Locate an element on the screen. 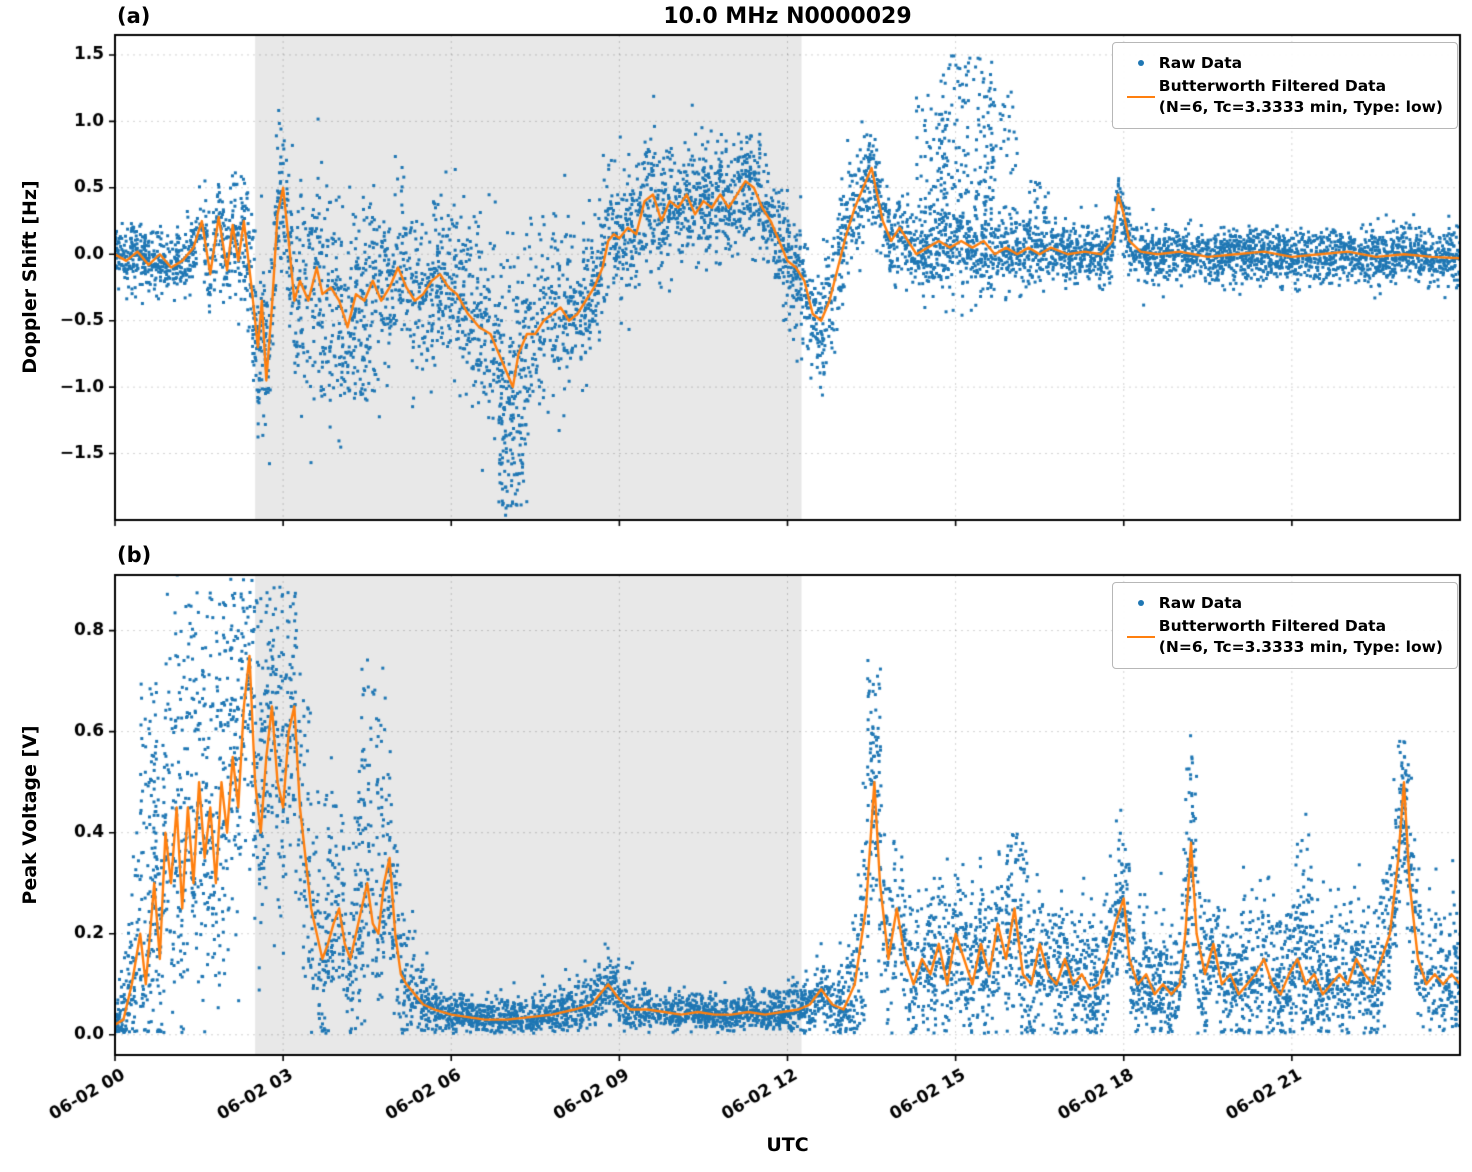 This screenshot has width=1472, height=1172. x-axis-label: UTC is located at coordinates (787, 1145).